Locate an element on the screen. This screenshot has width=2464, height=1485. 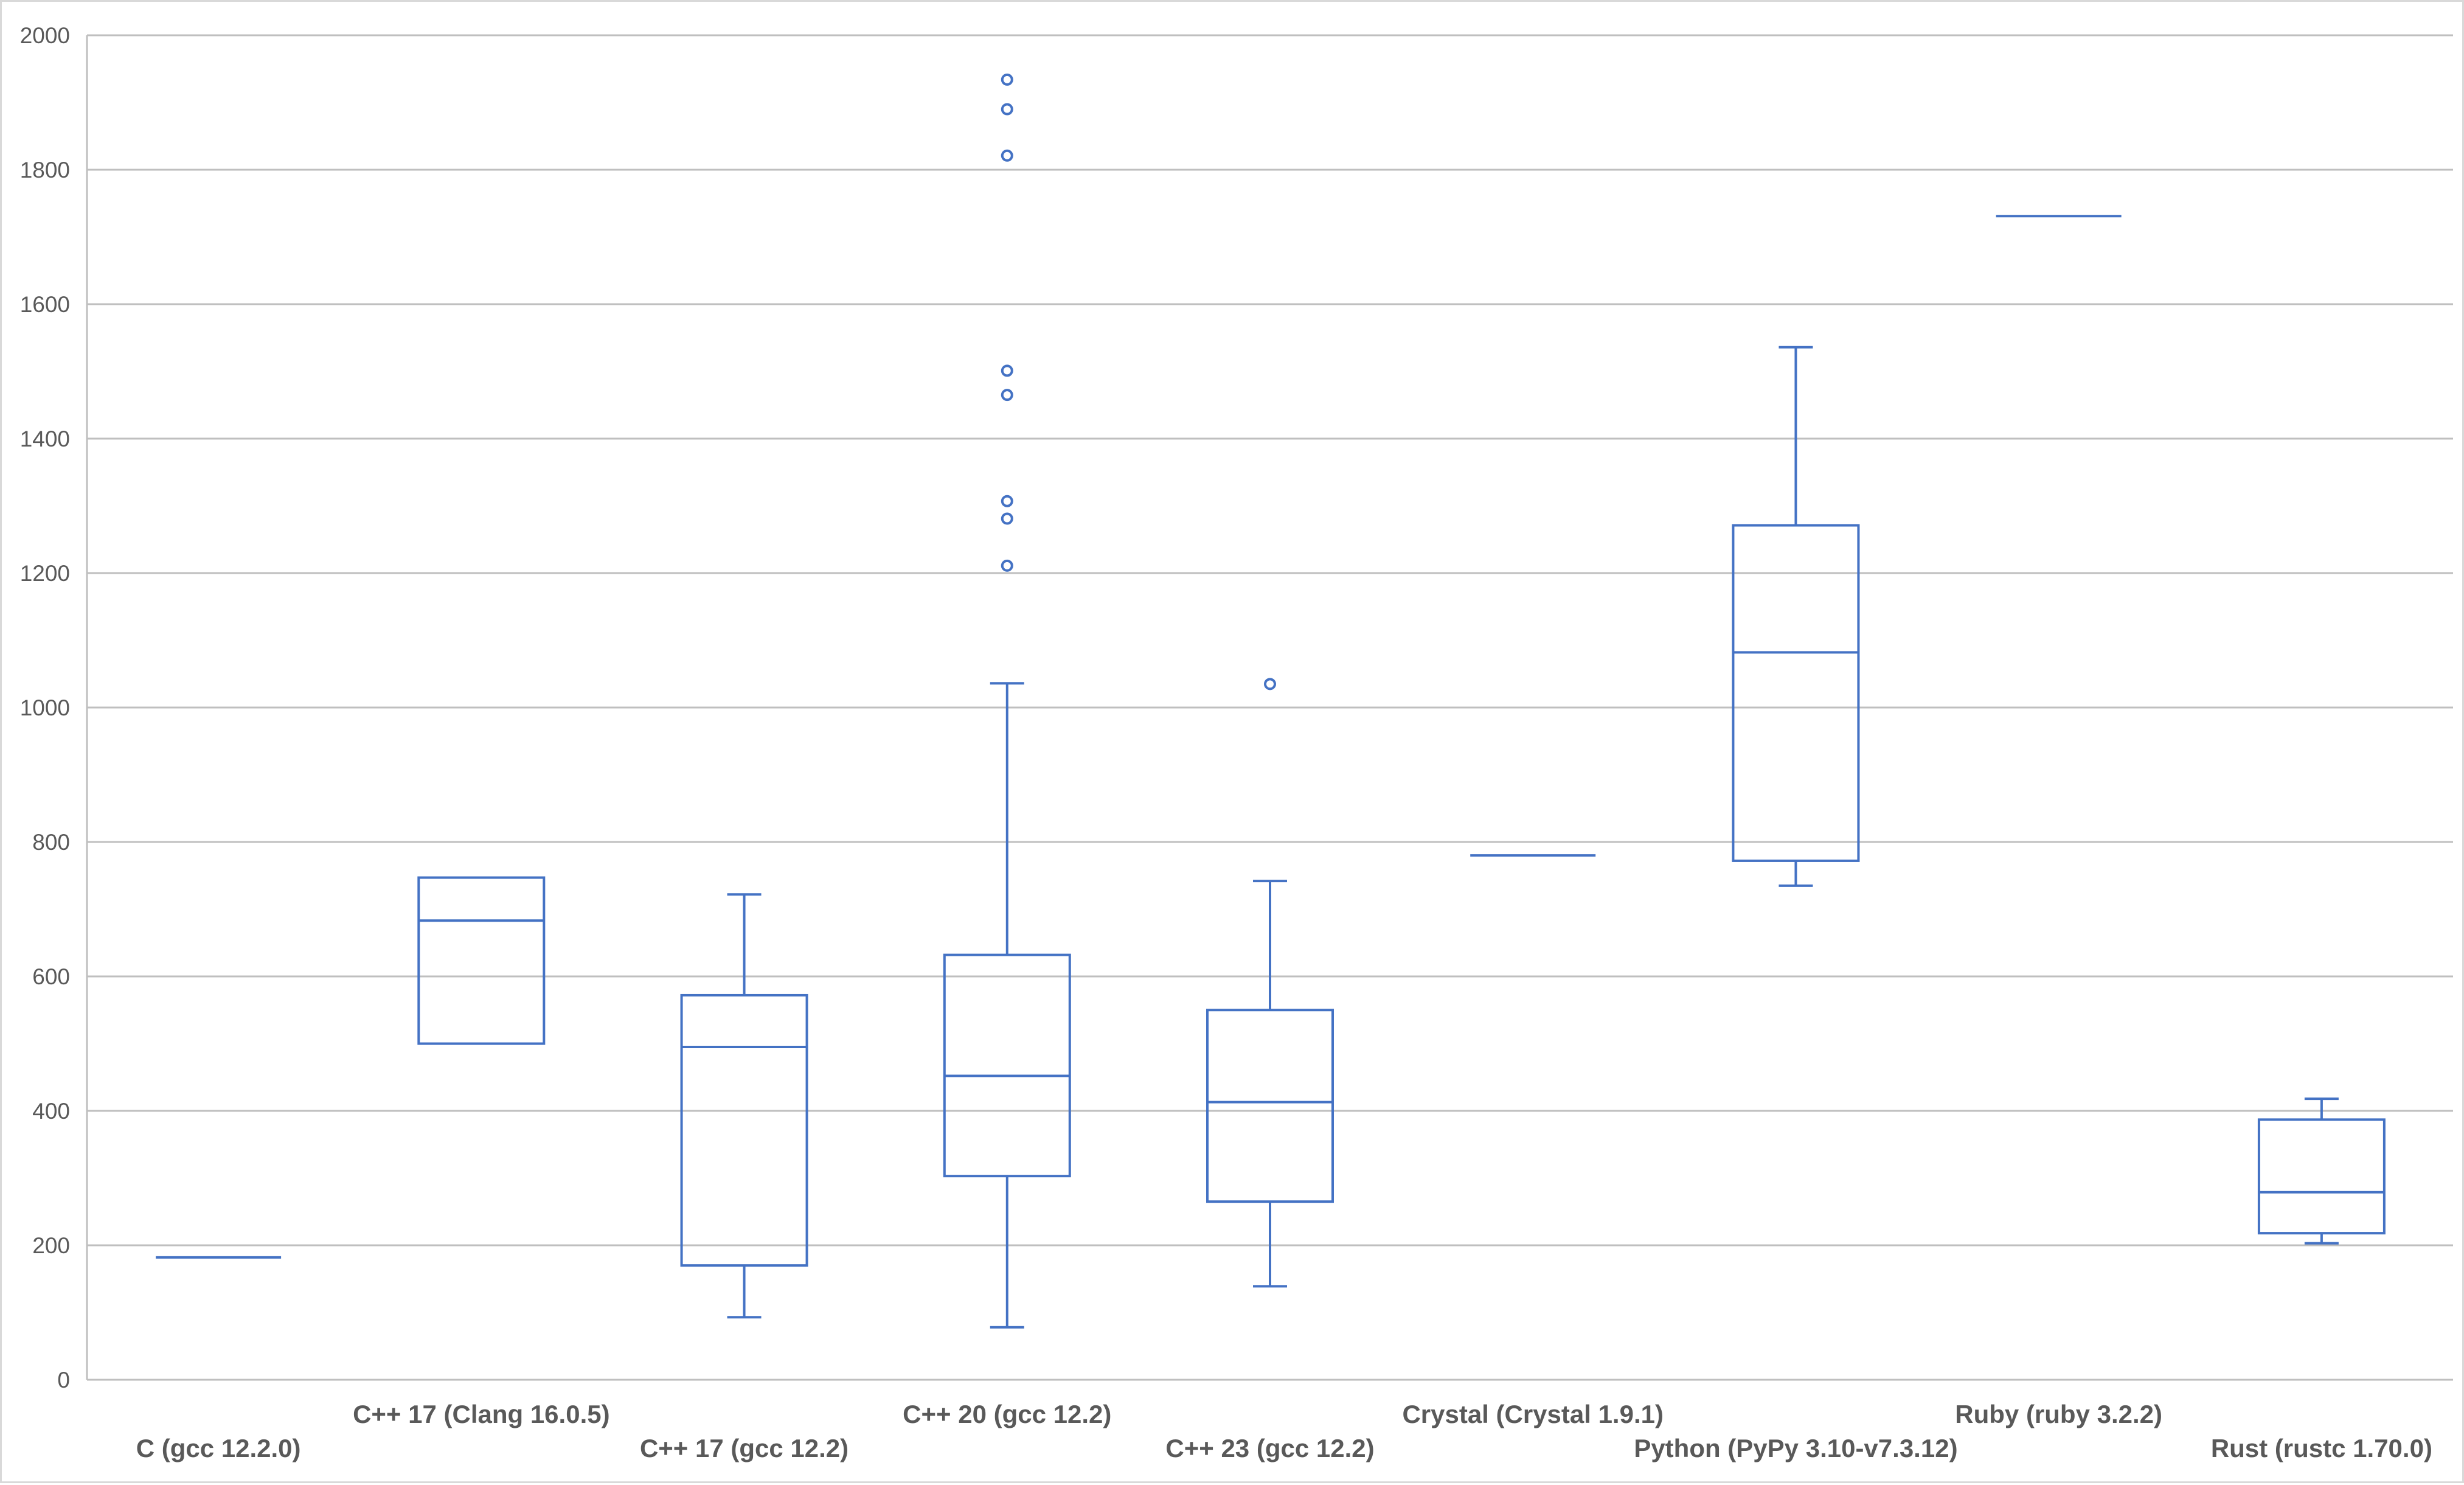
y-tick-label: 2000 is located at coordinates (45, 35).